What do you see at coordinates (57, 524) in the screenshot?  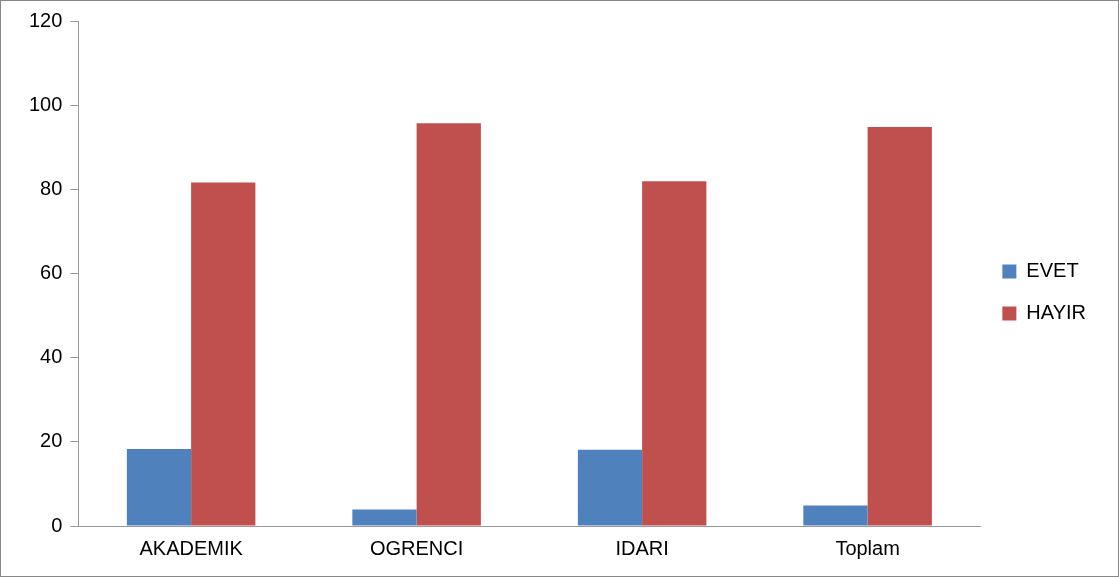 I see `y-tick-label: 0` at bounding box center [57, 524].